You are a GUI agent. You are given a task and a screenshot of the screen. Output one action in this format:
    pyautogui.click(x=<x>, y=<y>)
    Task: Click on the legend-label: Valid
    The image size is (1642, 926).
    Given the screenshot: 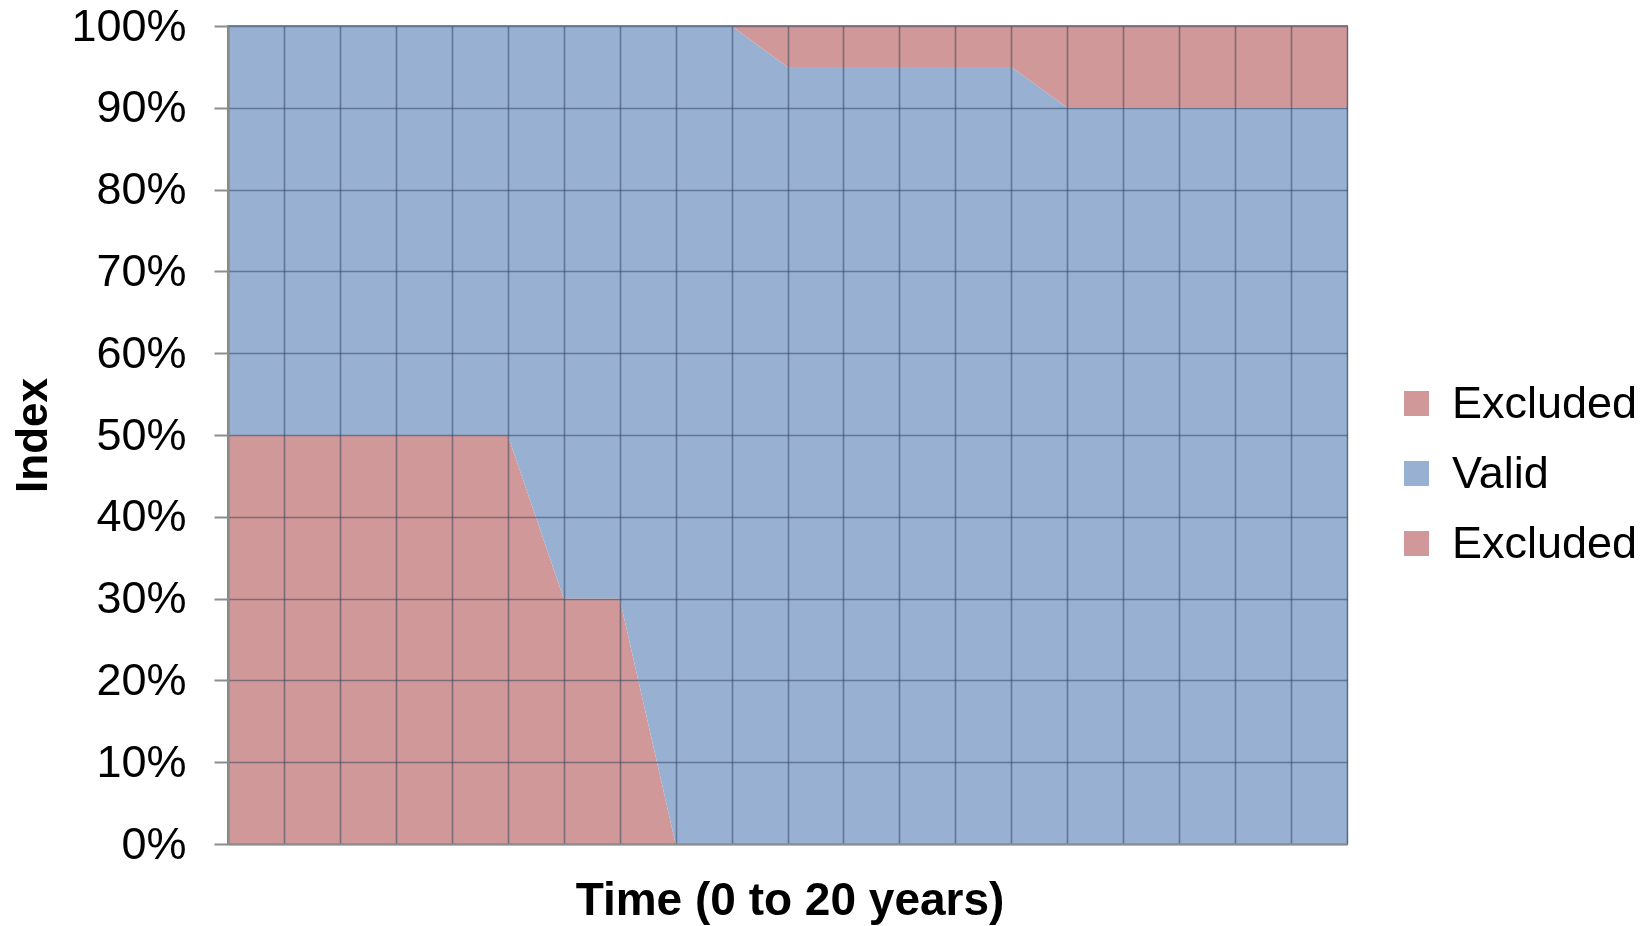 What is the action you would take?
    pyautogui.click(x=1500, y=472)
    